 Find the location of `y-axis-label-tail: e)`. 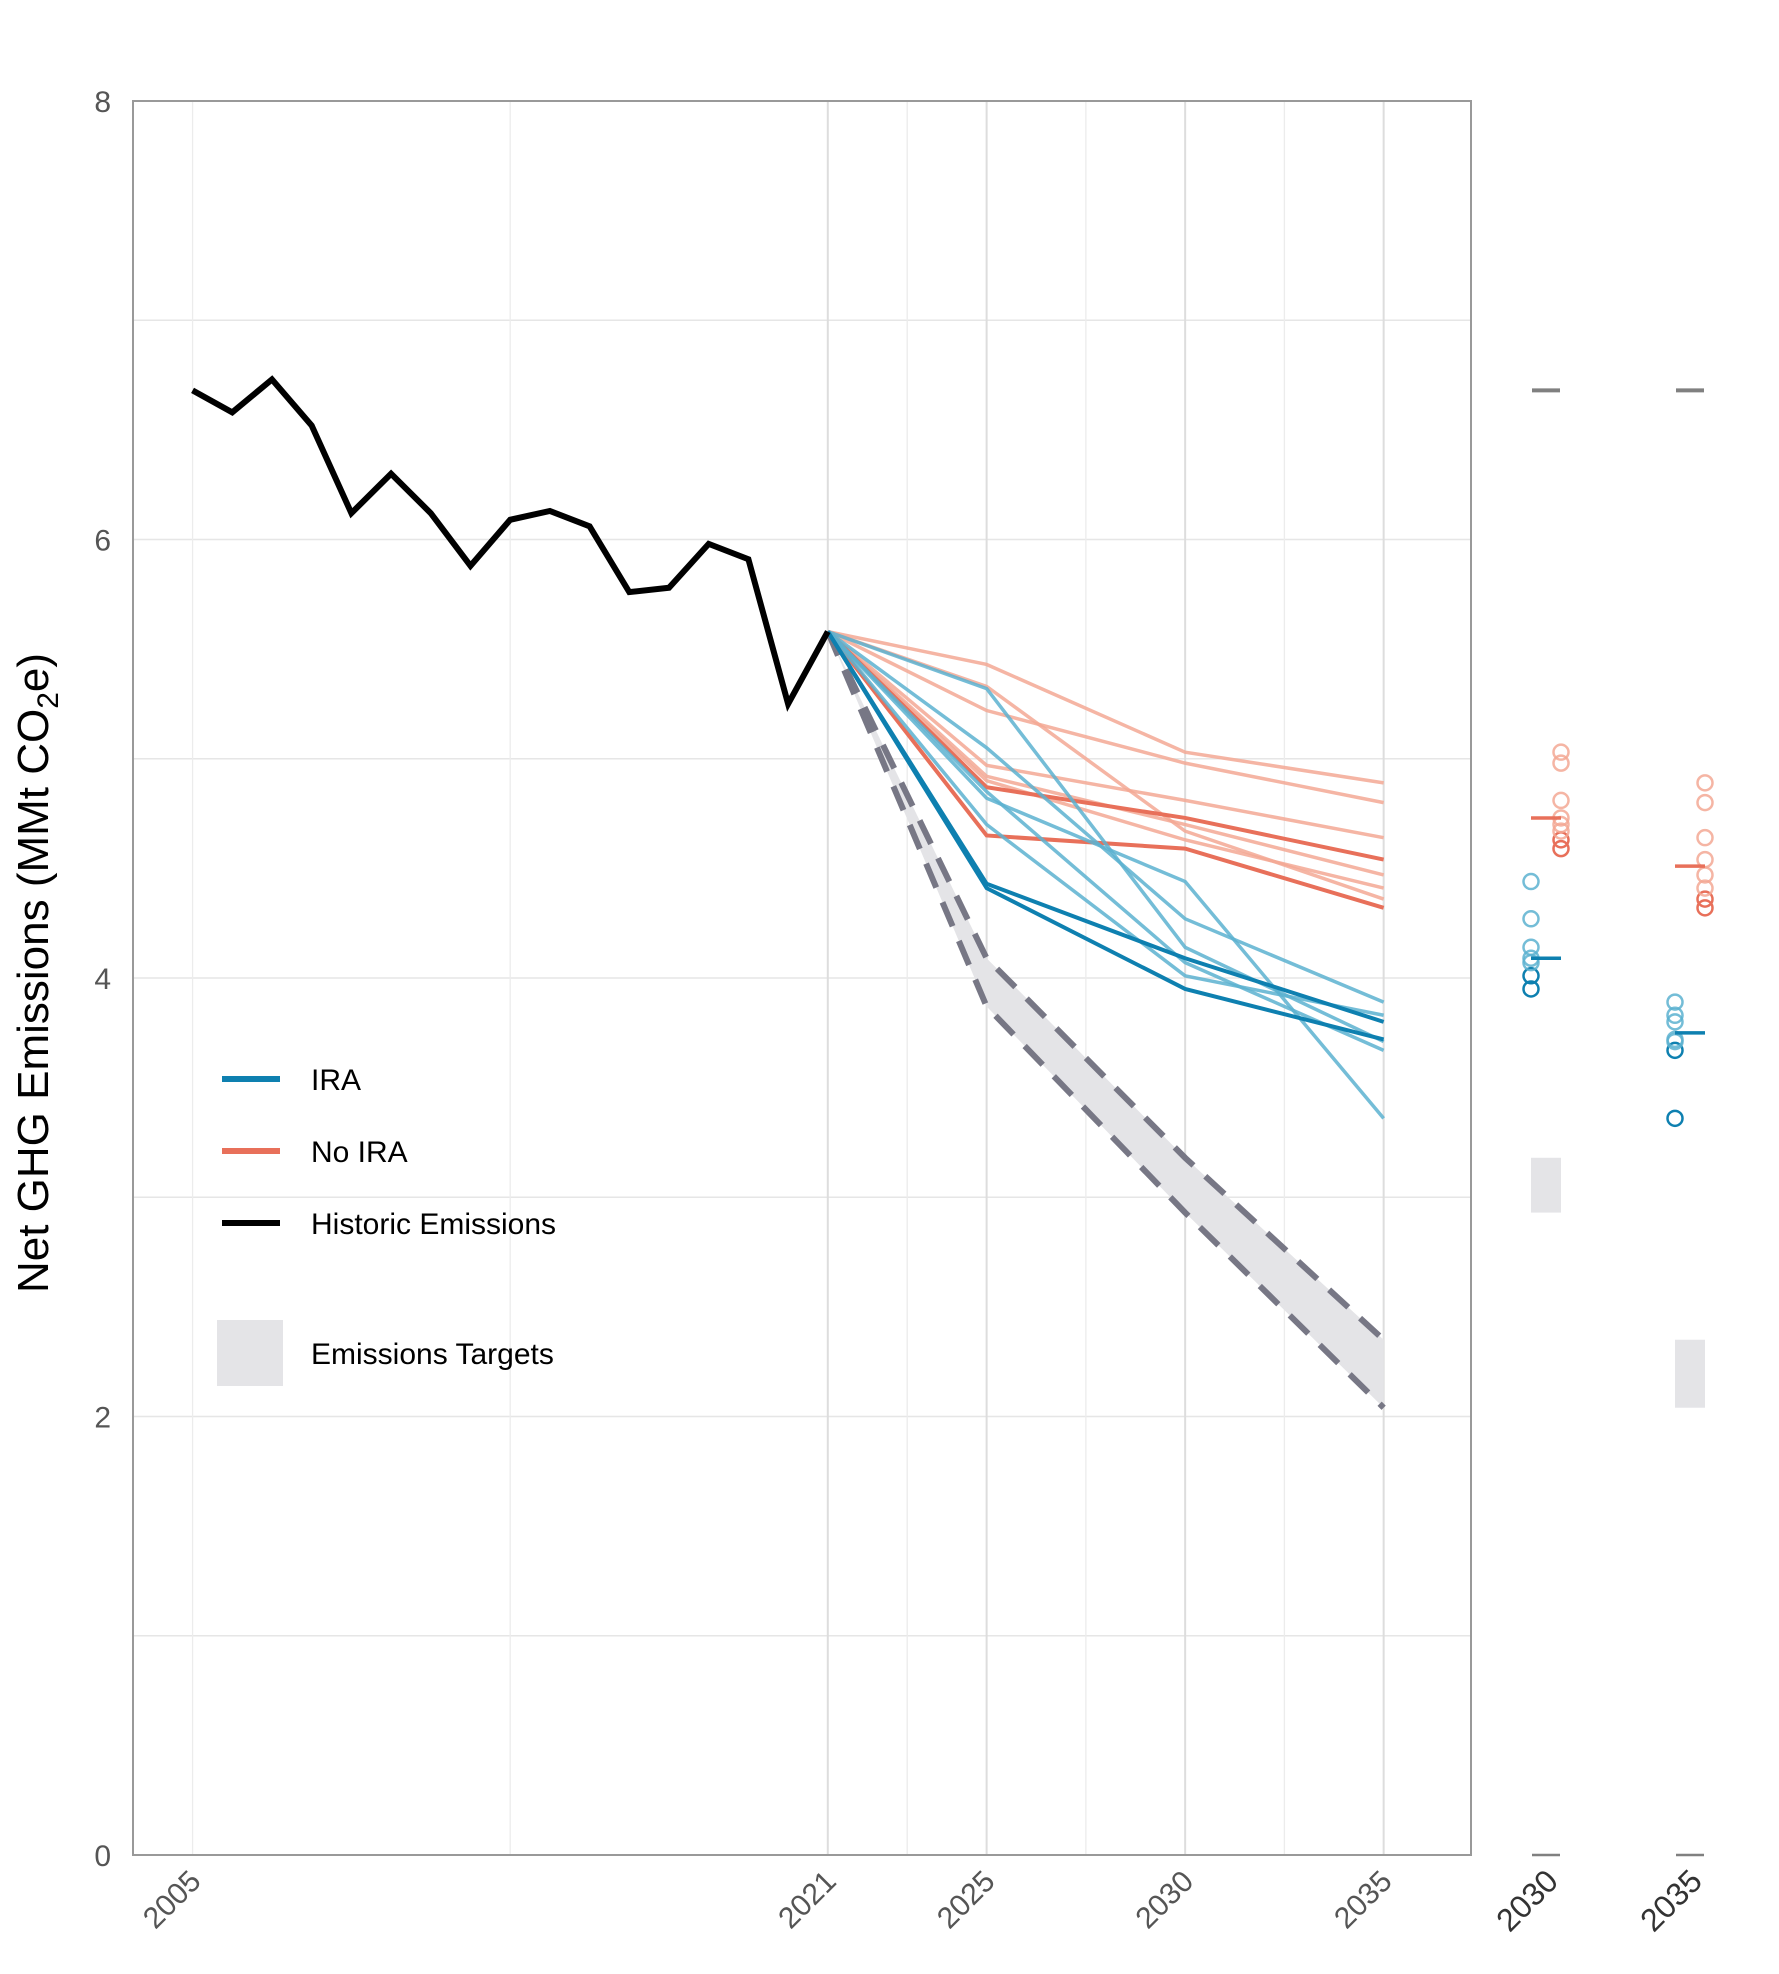

y-axis-label-tail: e) is located at coordinates (33, 672).